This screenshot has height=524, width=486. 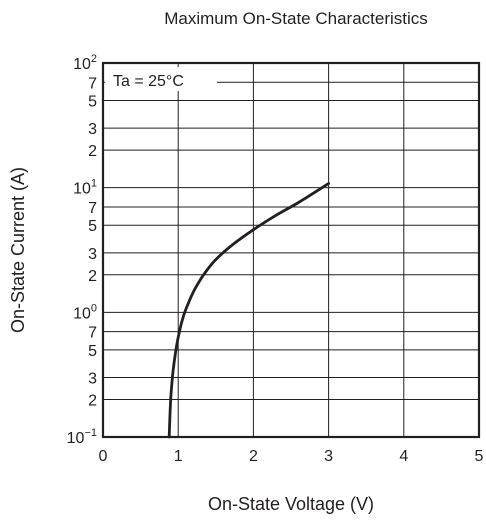 What do you see at coordinates (479, 456) in the screenshot?
I see `x-tick-label: 5` at bounding box center [479, 456].